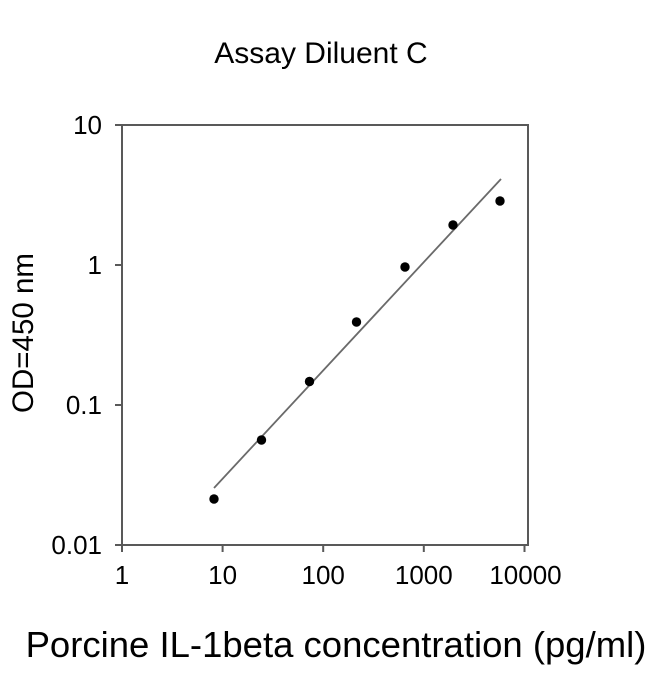 The width and height of the screenshot is (650, 674). What do you see at coordinates (424, 575) in the screenshot?
I see `svg-text: 1000` at bounding box center [424, 575].